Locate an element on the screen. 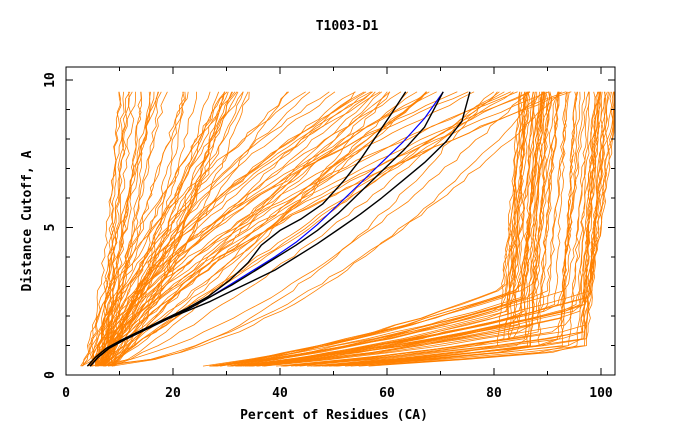 This screenshot has height=440, width=680. x-tick-label: 40 is located at coordinates (280, 393).